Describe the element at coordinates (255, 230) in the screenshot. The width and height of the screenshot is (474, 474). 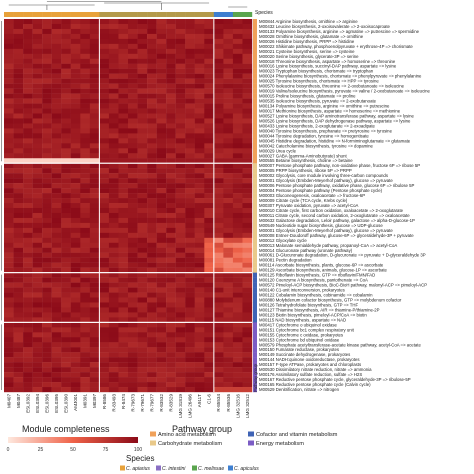
I see `pathway-group-cell` at that location.